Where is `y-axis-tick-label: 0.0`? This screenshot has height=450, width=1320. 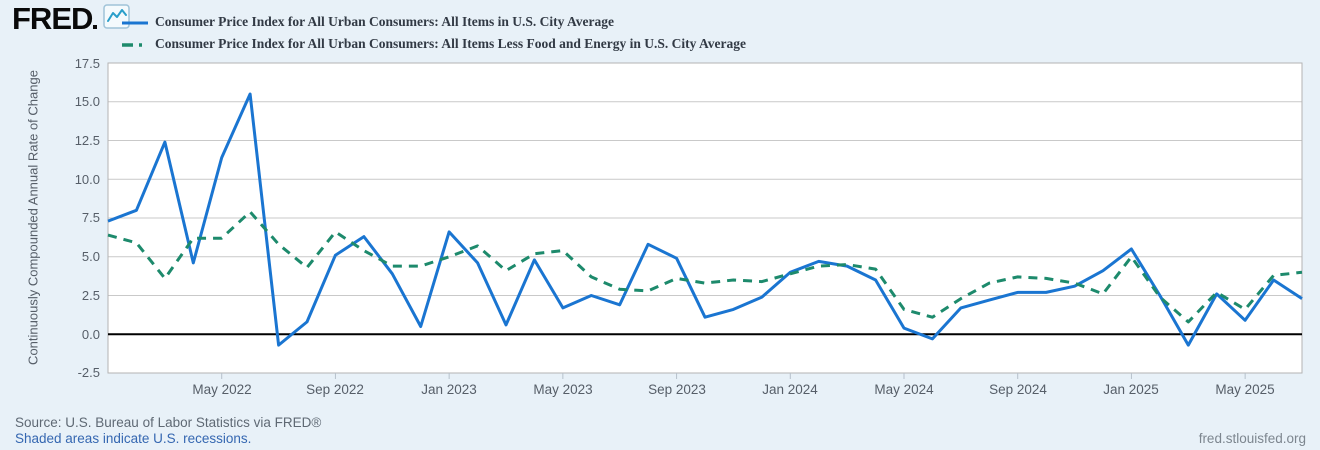 y-axis-tick-label: 0.0 is located at coordinates (90, 334).